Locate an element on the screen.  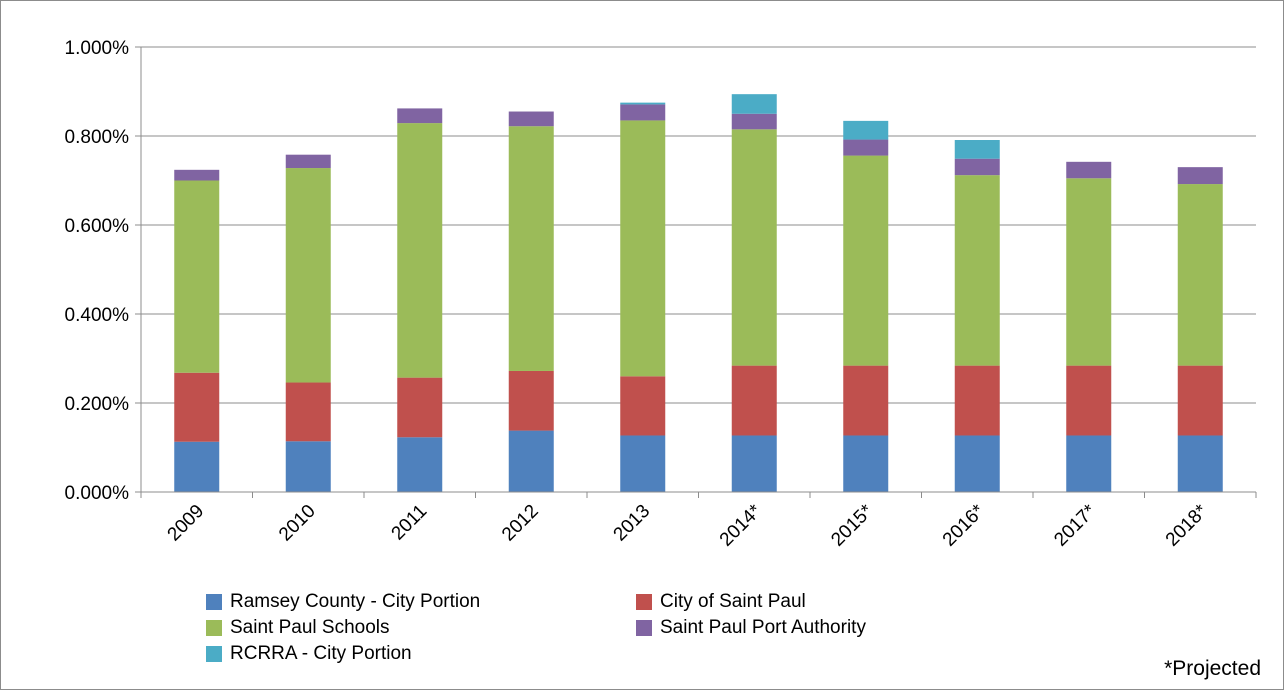
legend-label: Ramsey County - City Portion is located at coordinates (355, 601).